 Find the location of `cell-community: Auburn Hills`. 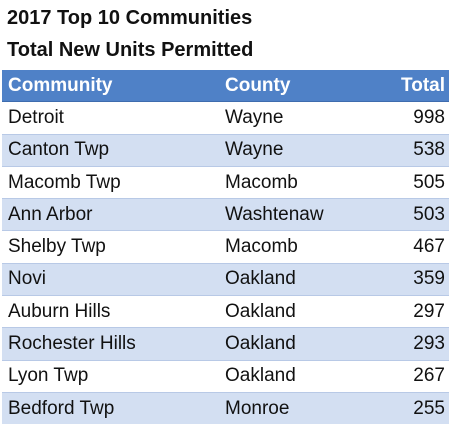

cell-community: Auburn Hills is located at coordinates (111, 312).